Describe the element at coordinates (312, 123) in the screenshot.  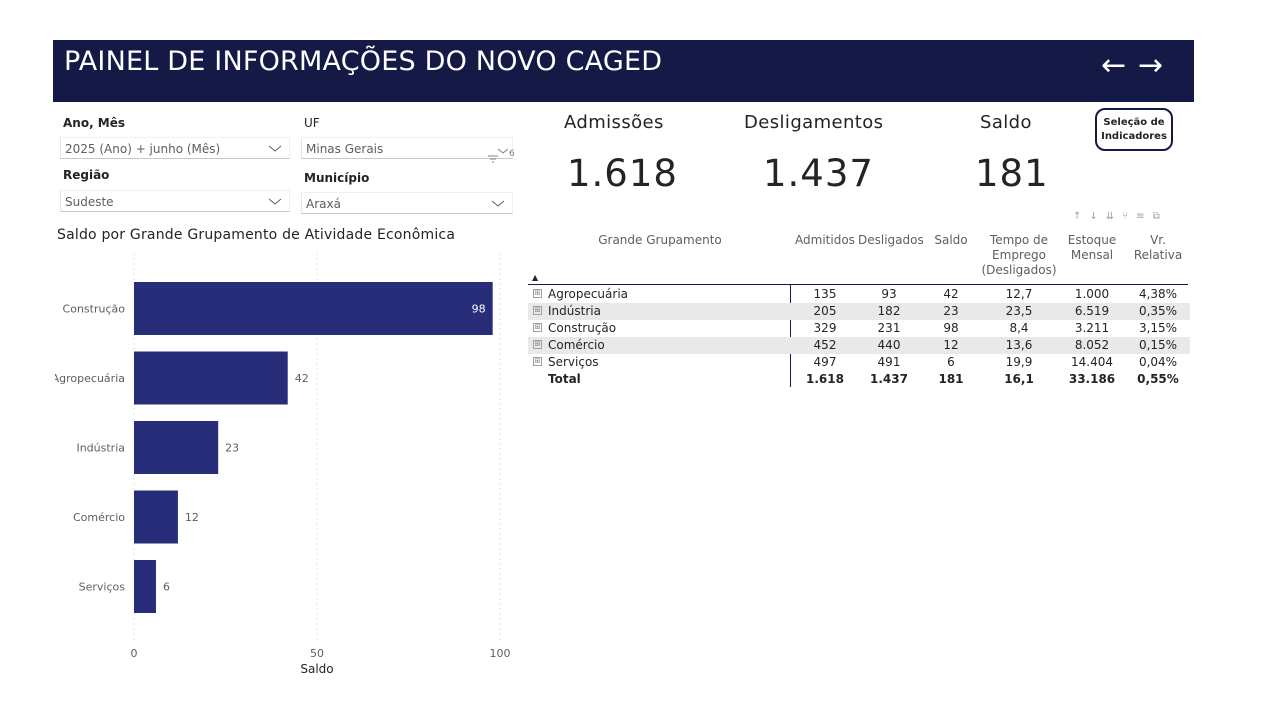
I see `filter-uf-label: UF` at that location.